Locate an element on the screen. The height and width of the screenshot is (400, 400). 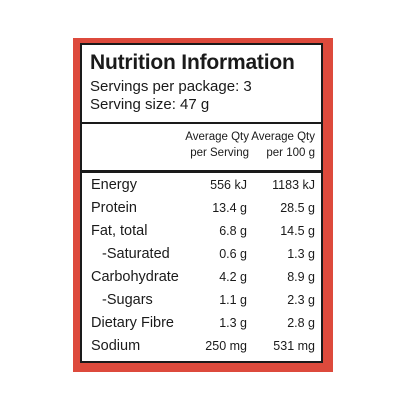
nutrient-name: Protein is located at coordinates (114, 208).